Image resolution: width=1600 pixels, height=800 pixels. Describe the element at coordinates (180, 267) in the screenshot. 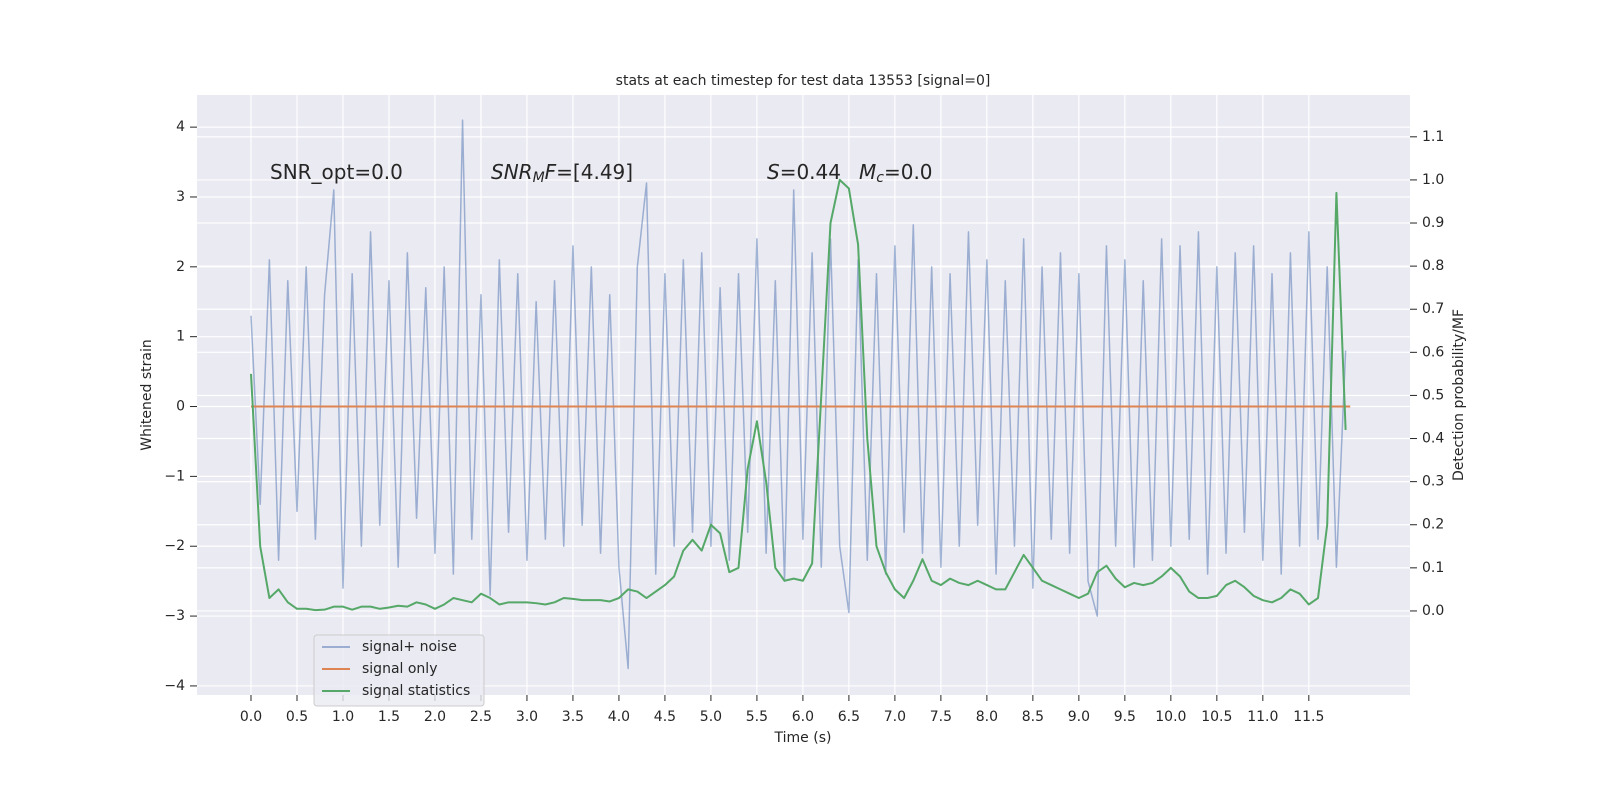

I see `y-tick-label: 2` at that location.